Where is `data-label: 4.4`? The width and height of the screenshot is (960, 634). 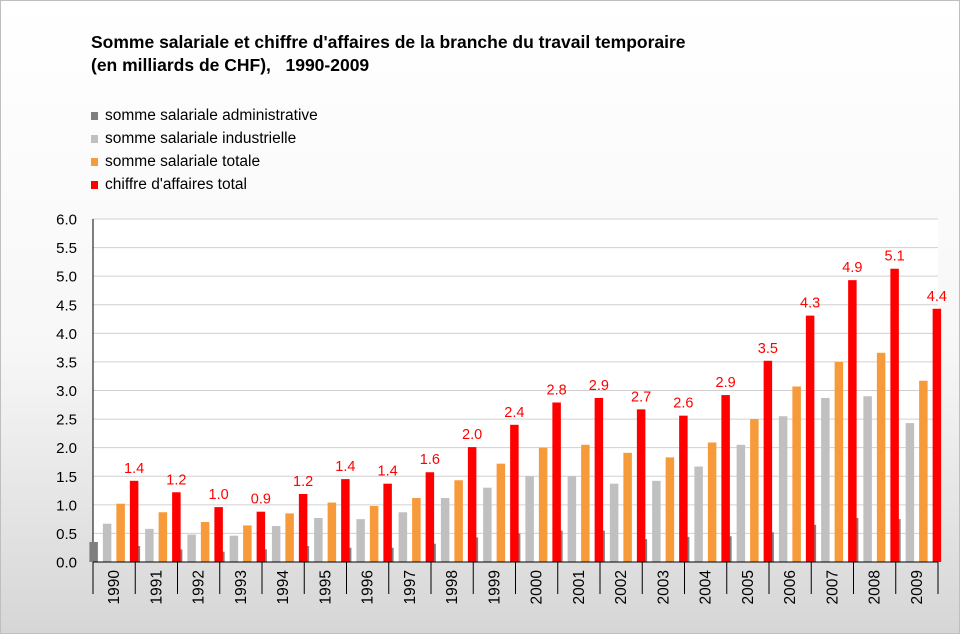
data-label: 4.4 is located at coordinates (937, 297).